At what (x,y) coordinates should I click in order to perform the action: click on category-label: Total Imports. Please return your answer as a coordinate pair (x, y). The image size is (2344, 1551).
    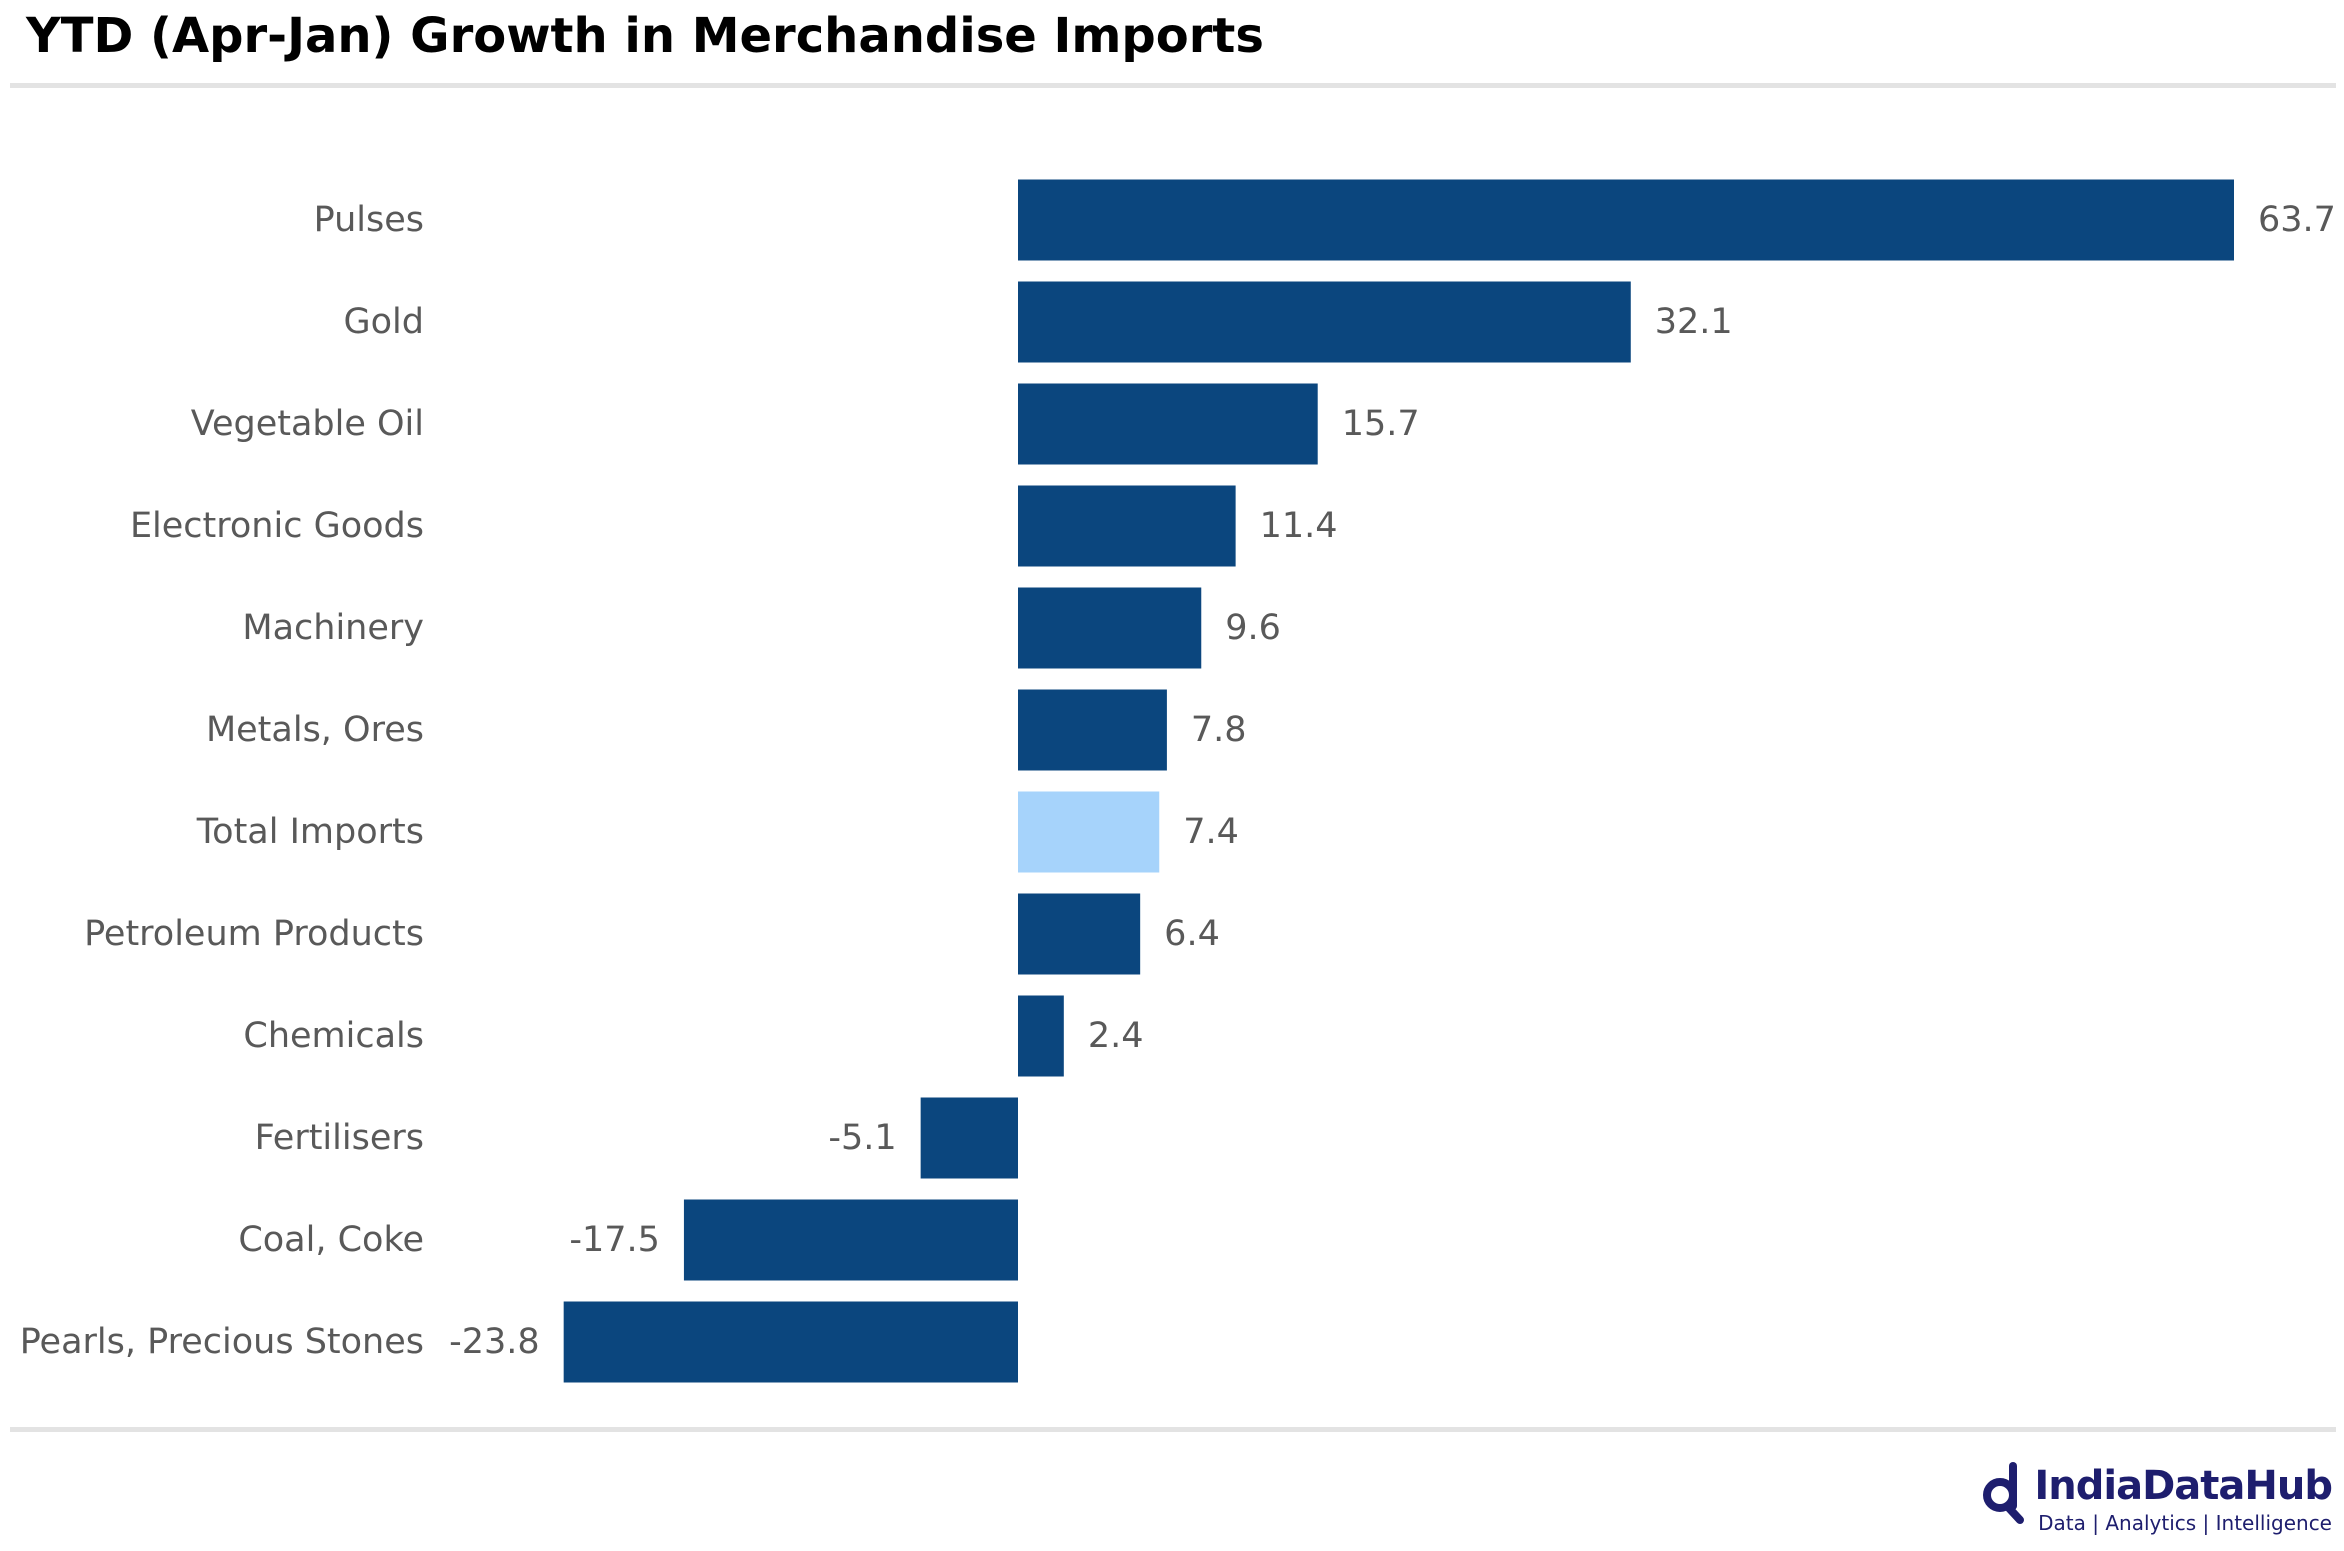
    Looking at the image, I should click on (310, 832).